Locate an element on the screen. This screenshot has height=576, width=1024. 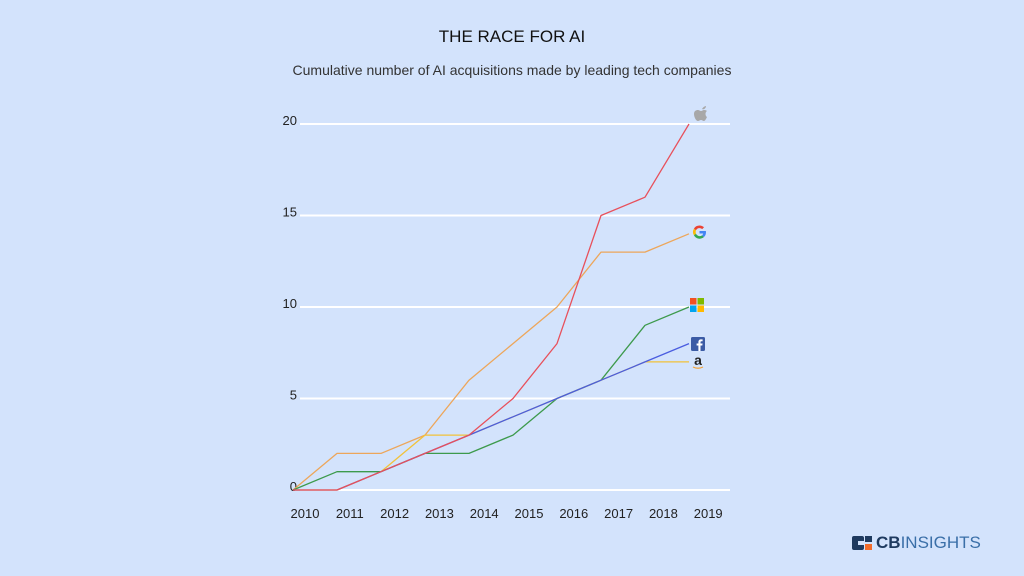
cb-insights-mark-icon is located at coordinates (862, 543).